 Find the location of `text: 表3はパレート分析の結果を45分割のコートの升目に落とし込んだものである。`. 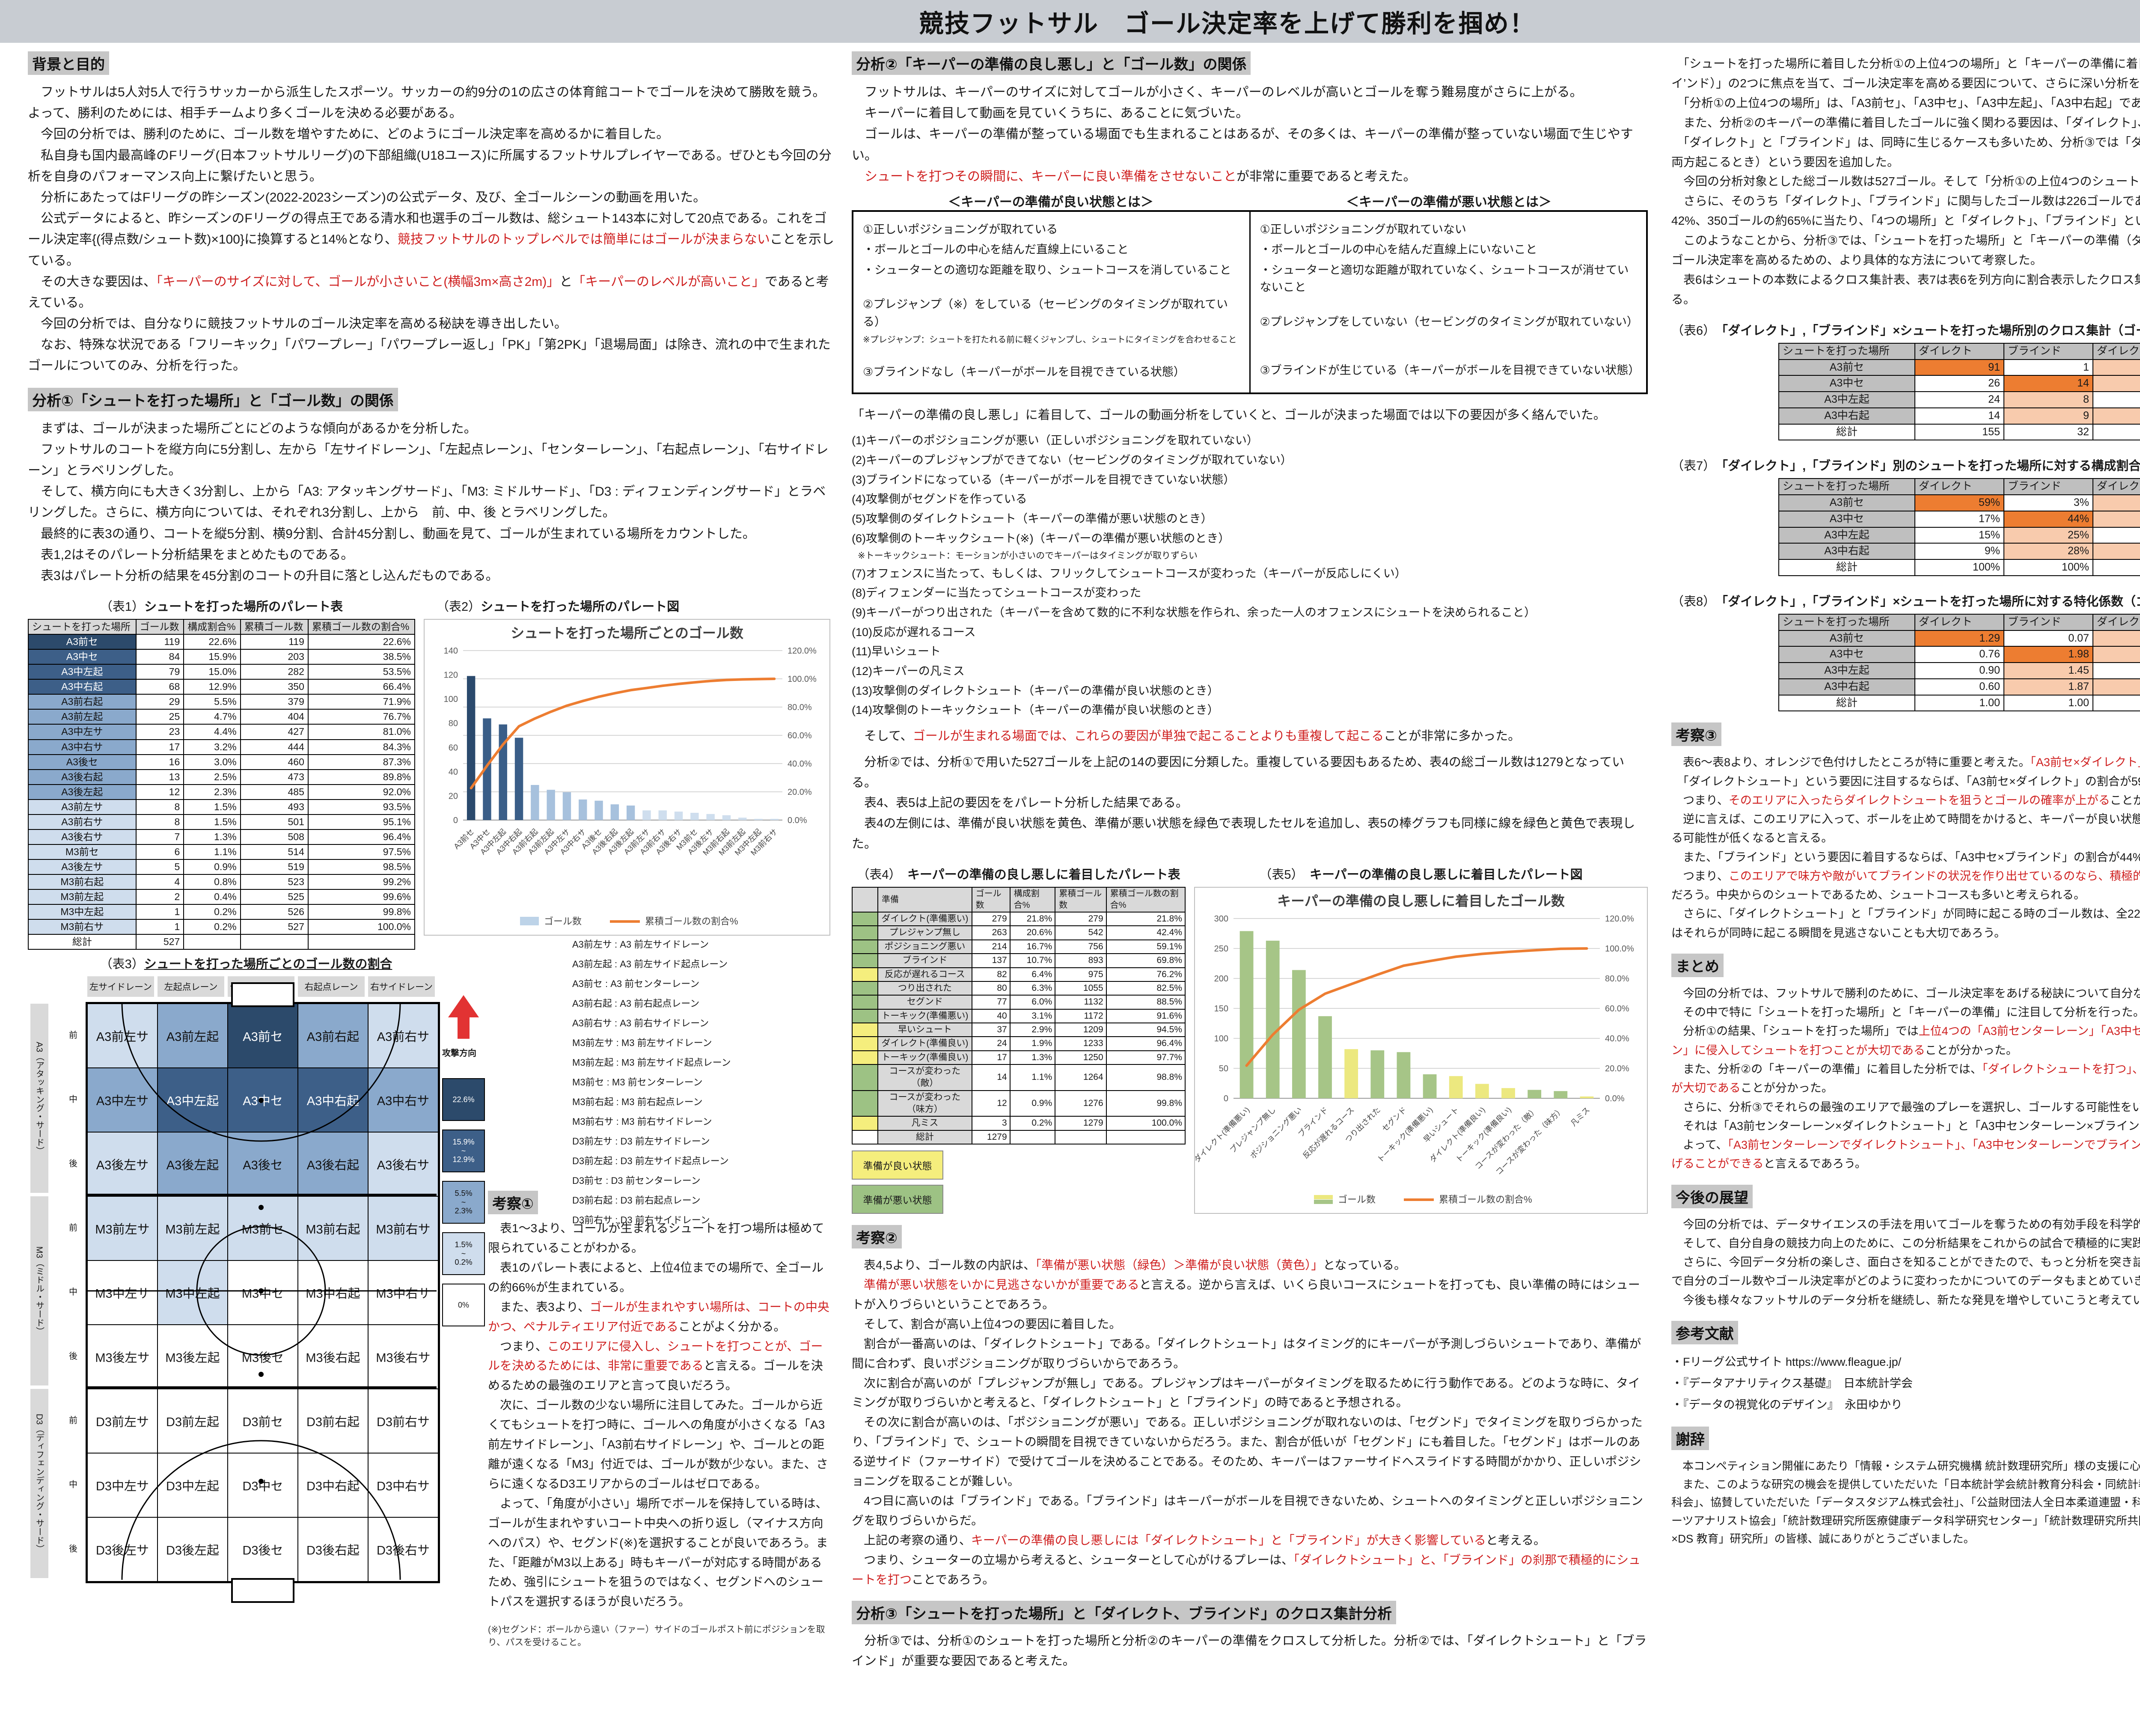

text: 表3はパレート分析の結果を45分割のコートの升目に落とし込んだものである。 is located at coordinates (263, 576).